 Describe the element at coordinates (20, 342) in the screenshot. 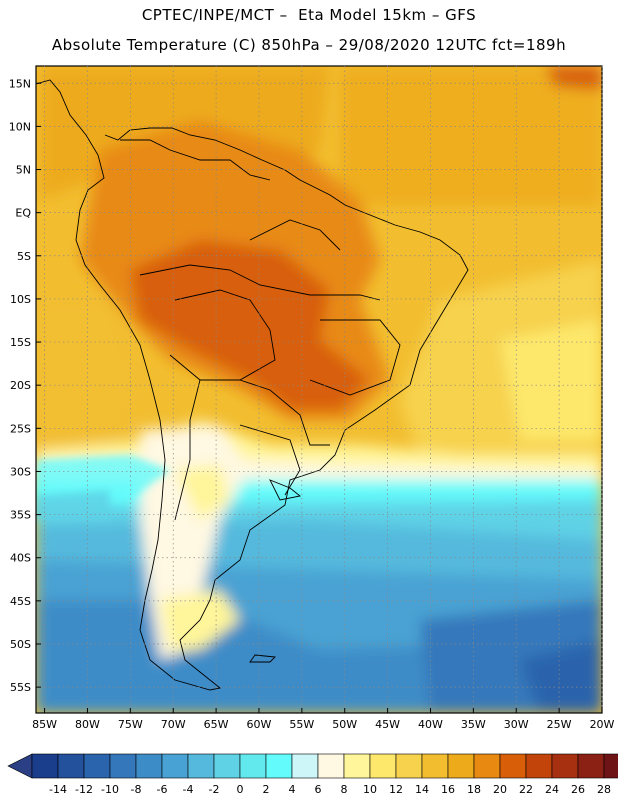

I see `lat-label: 15S` at that location.